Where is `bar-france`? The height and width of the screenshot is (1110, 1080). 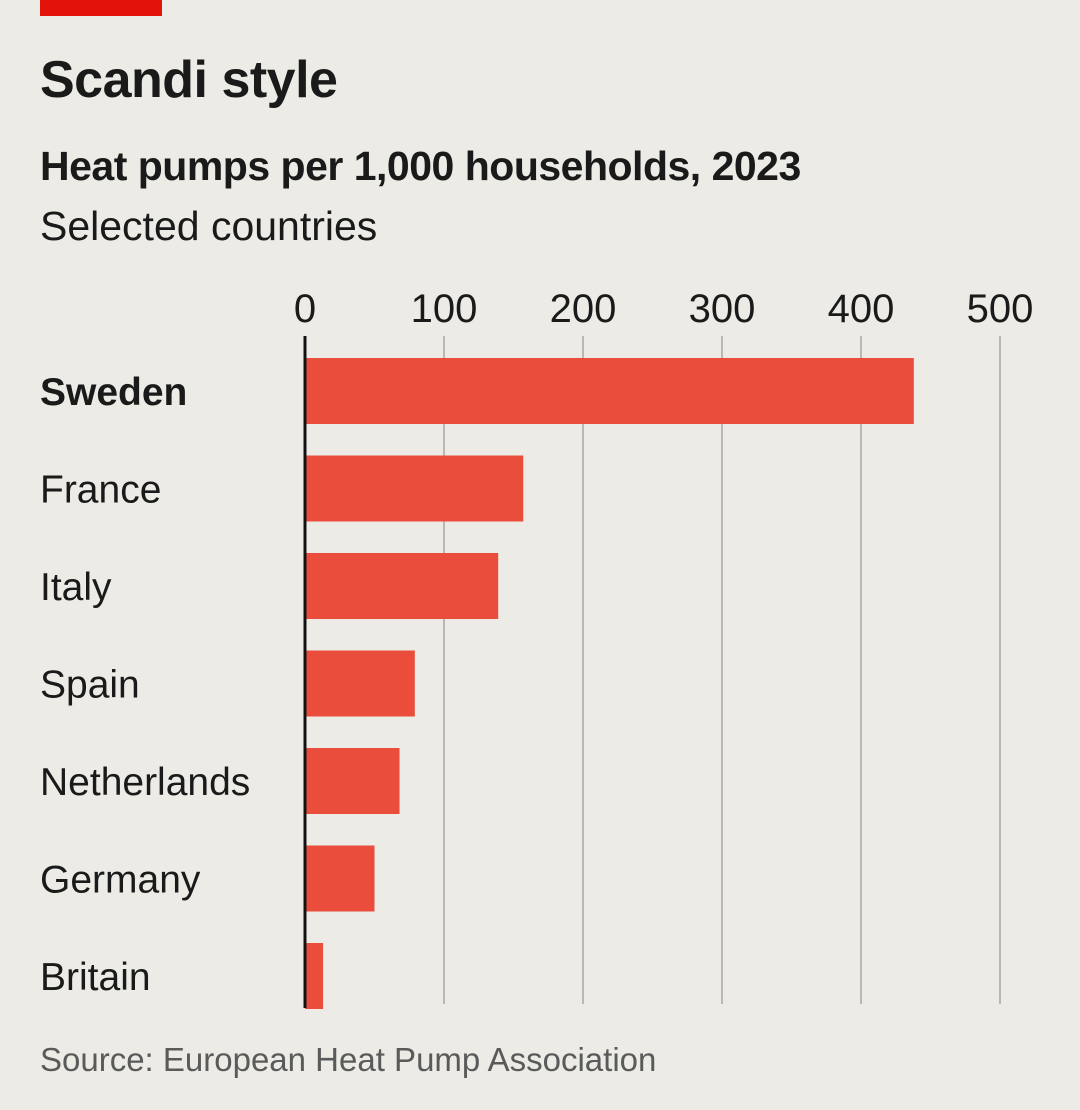 bar-france is located at coordinates (414, 488).